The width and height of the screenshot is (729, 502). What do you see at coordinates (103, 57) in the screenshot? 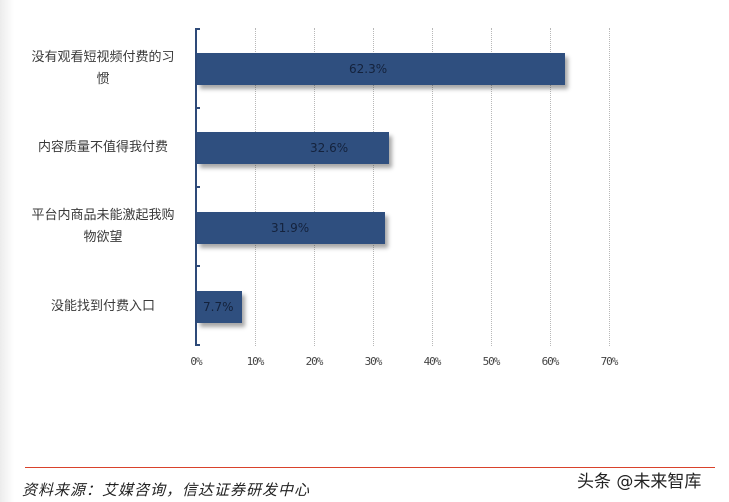
I see `category-label-line: 没有观看短视频付费的习` at bounding box center [103, 57].